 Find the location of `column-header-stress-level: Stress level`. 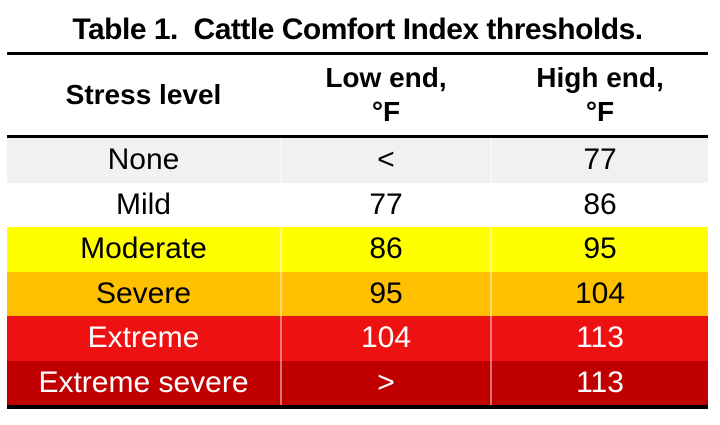

column-header-stress-level: Stress level is located at coordinates (143, 94).